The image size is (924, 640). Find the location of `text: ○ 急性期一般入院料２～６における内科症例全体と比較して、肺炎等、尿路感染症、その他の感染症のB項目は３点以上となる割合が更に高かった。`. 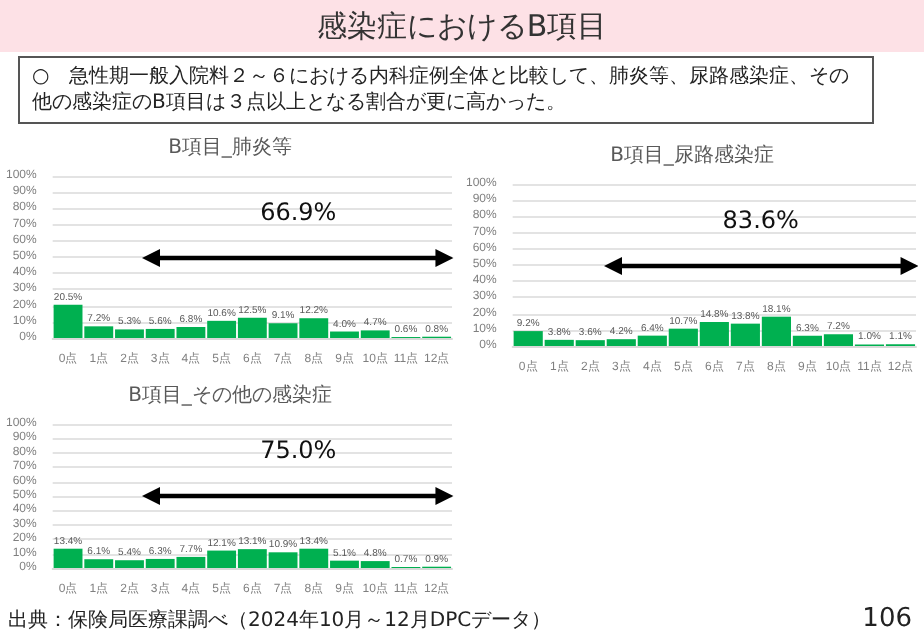

text: ○ 急性期一般入院料２～６における内科症例全体と比較して、肺炎等、尿路感染症、その他の感染症のB項目は３点以上となる割合が更に高かった。 is located at coordinates (446, 90).